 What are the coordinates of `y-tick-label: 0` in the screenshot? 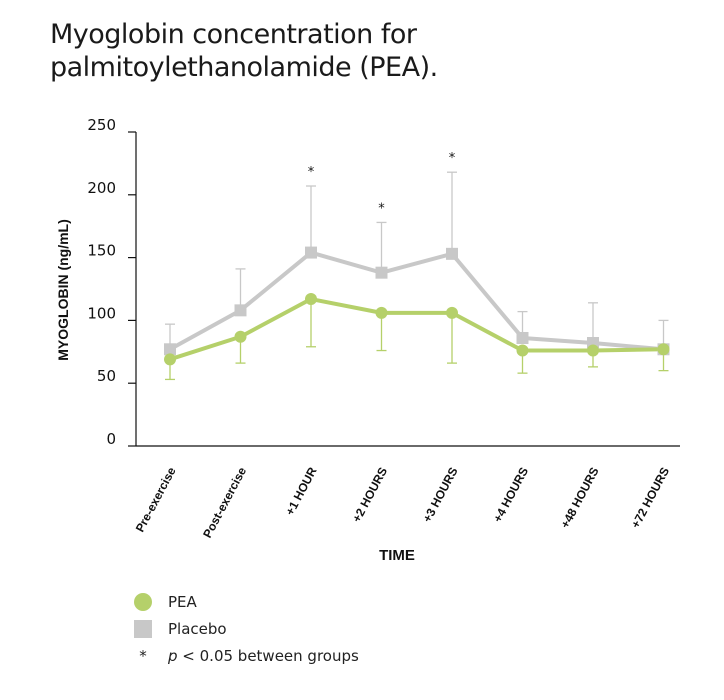 It's located at (111, 439).